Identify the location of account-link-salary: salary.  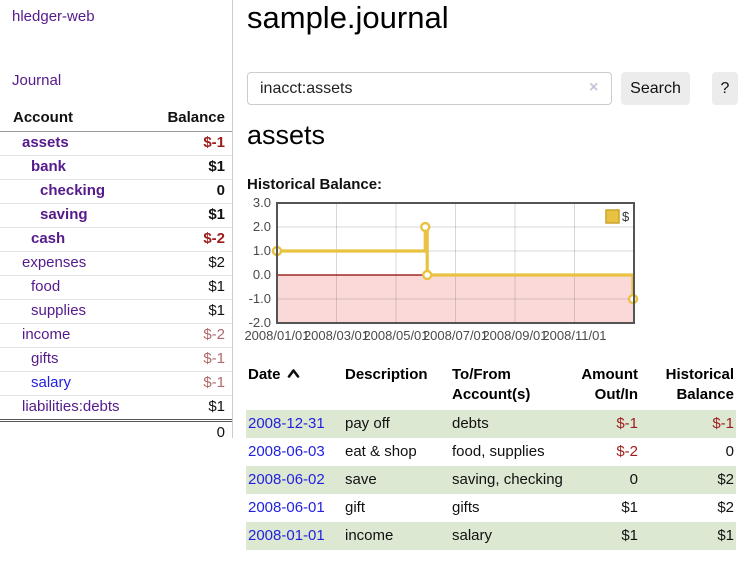
(51, 382).